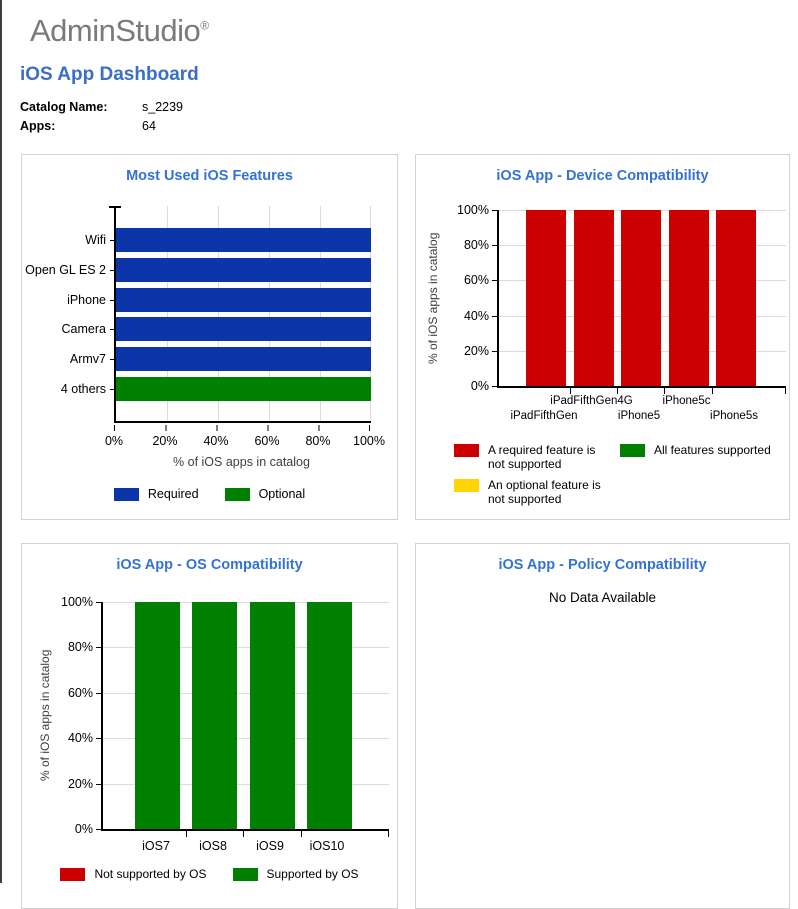 The image size is (798, 909). I want to click on legend-label: A required feature is not supported, so click(542, 457).